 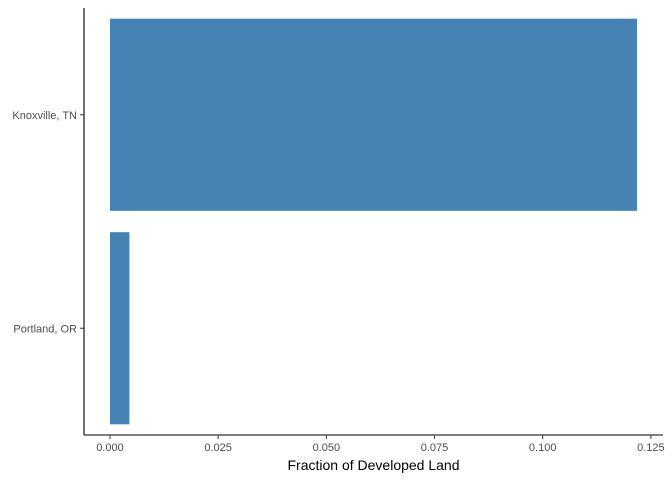 What do you see at coordinates (435, 448) in the screenshot?
I see `x-tick-label: 0.075` at bounding box center [435, 448].